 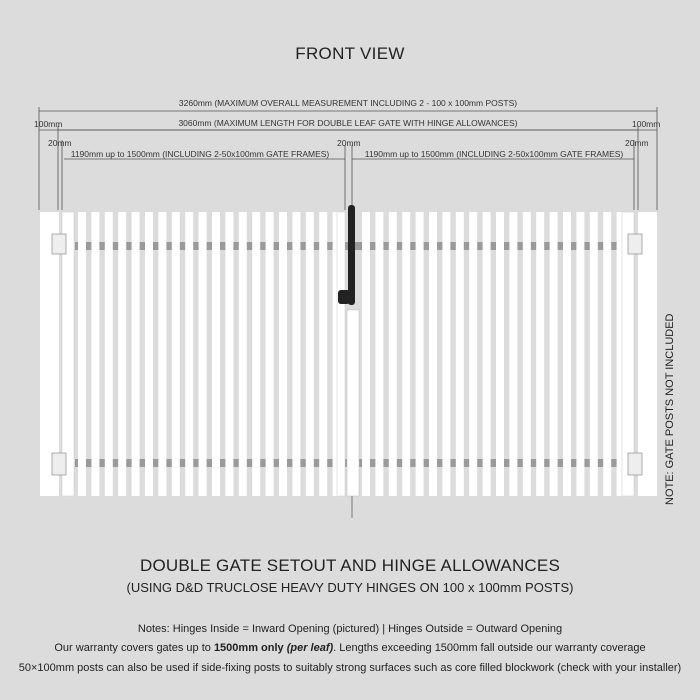 What do you see at coordinates (134, 648) in the screenshot?
I see `warranty-text: Our warranty covers gates up to` at bounding box center [134, 648].